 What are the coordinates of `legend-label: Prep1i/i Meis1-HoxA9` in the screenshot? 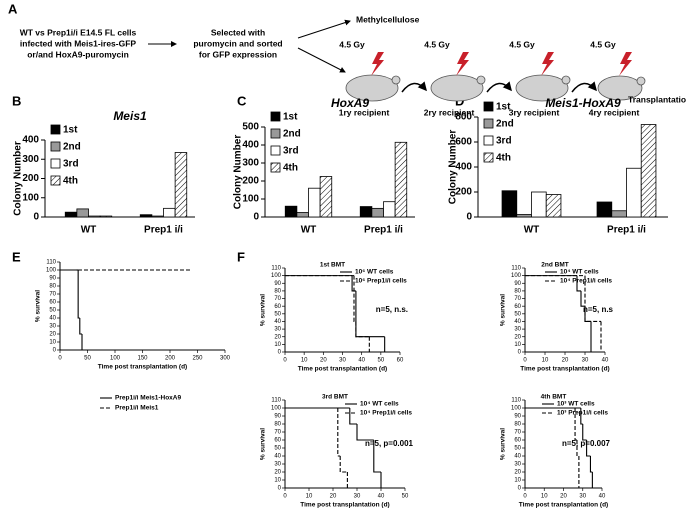 It's located at (148, 398).